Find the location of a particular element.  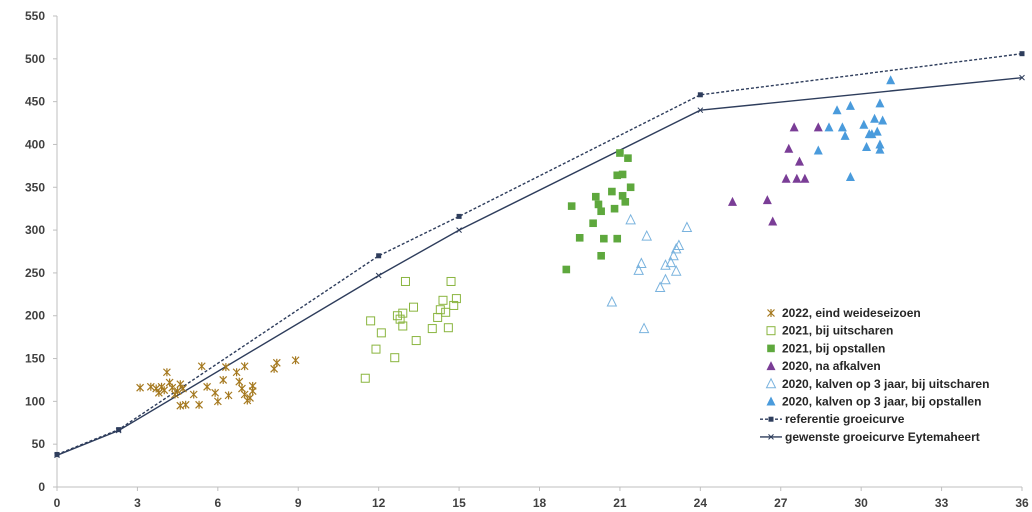

legend-item: 2020, kalven op 3 jaar, bij uitscharen is located at coordinates (877, 384).